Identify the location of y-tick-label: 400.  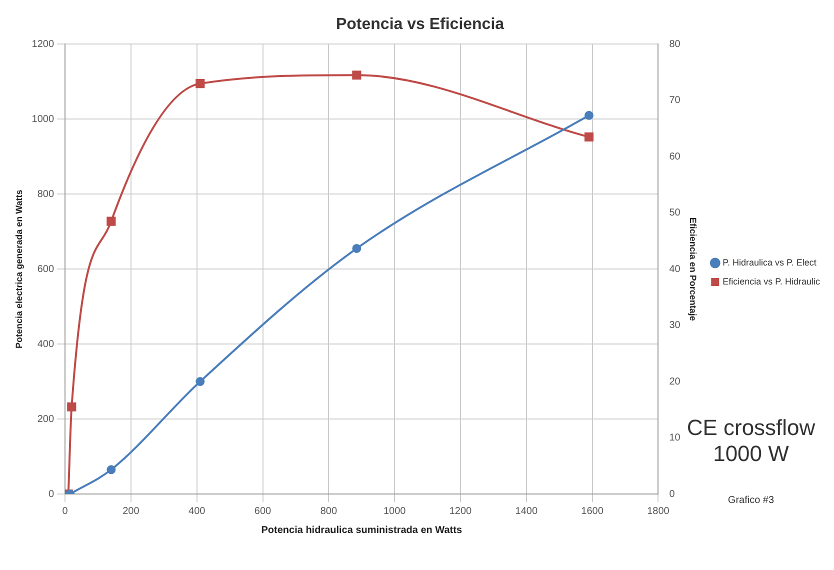
(45, 344).